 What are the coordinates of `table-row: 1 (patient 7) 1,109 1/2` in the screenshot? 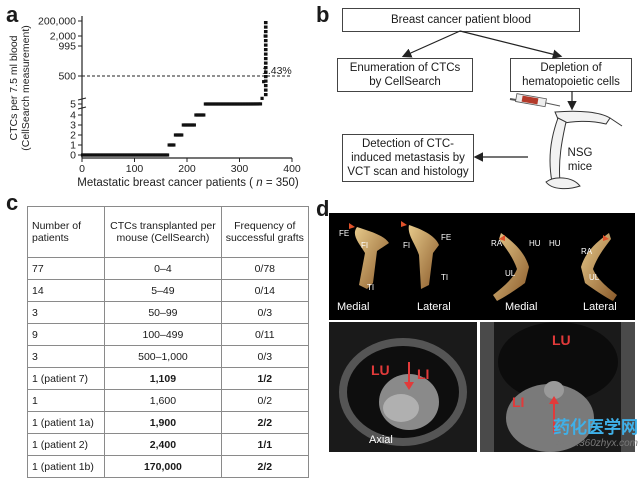 It's located at (168, 378).